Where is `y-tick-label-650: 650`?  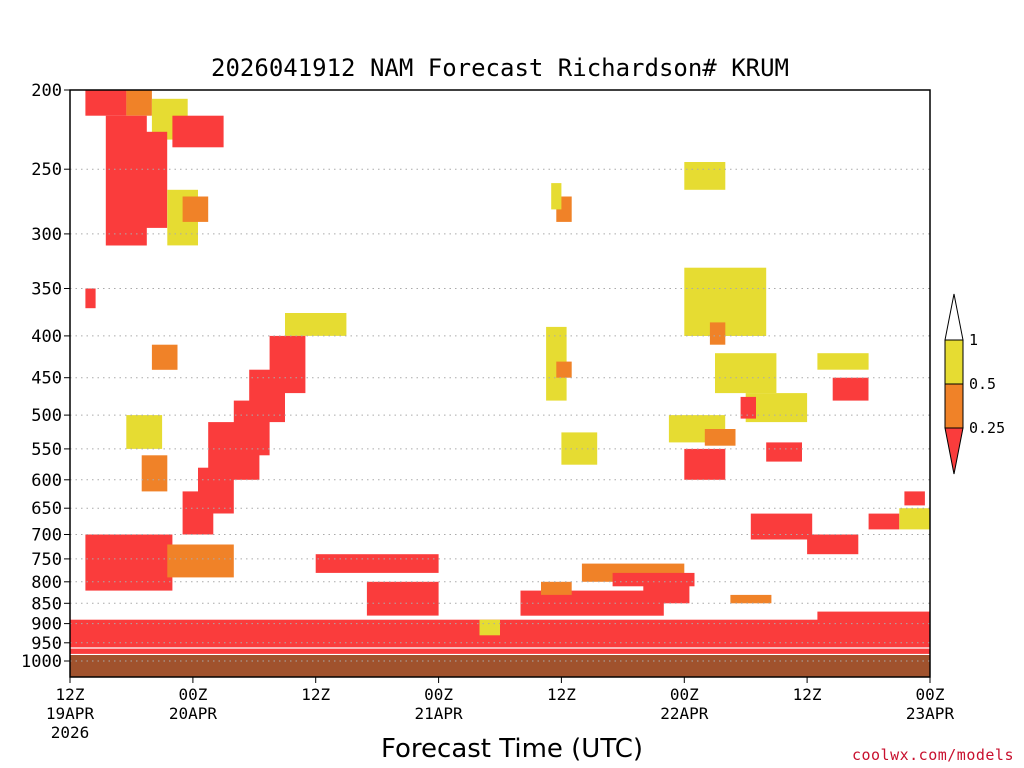
y-tick-label-650: 650 is located at coordinates (46, 509).